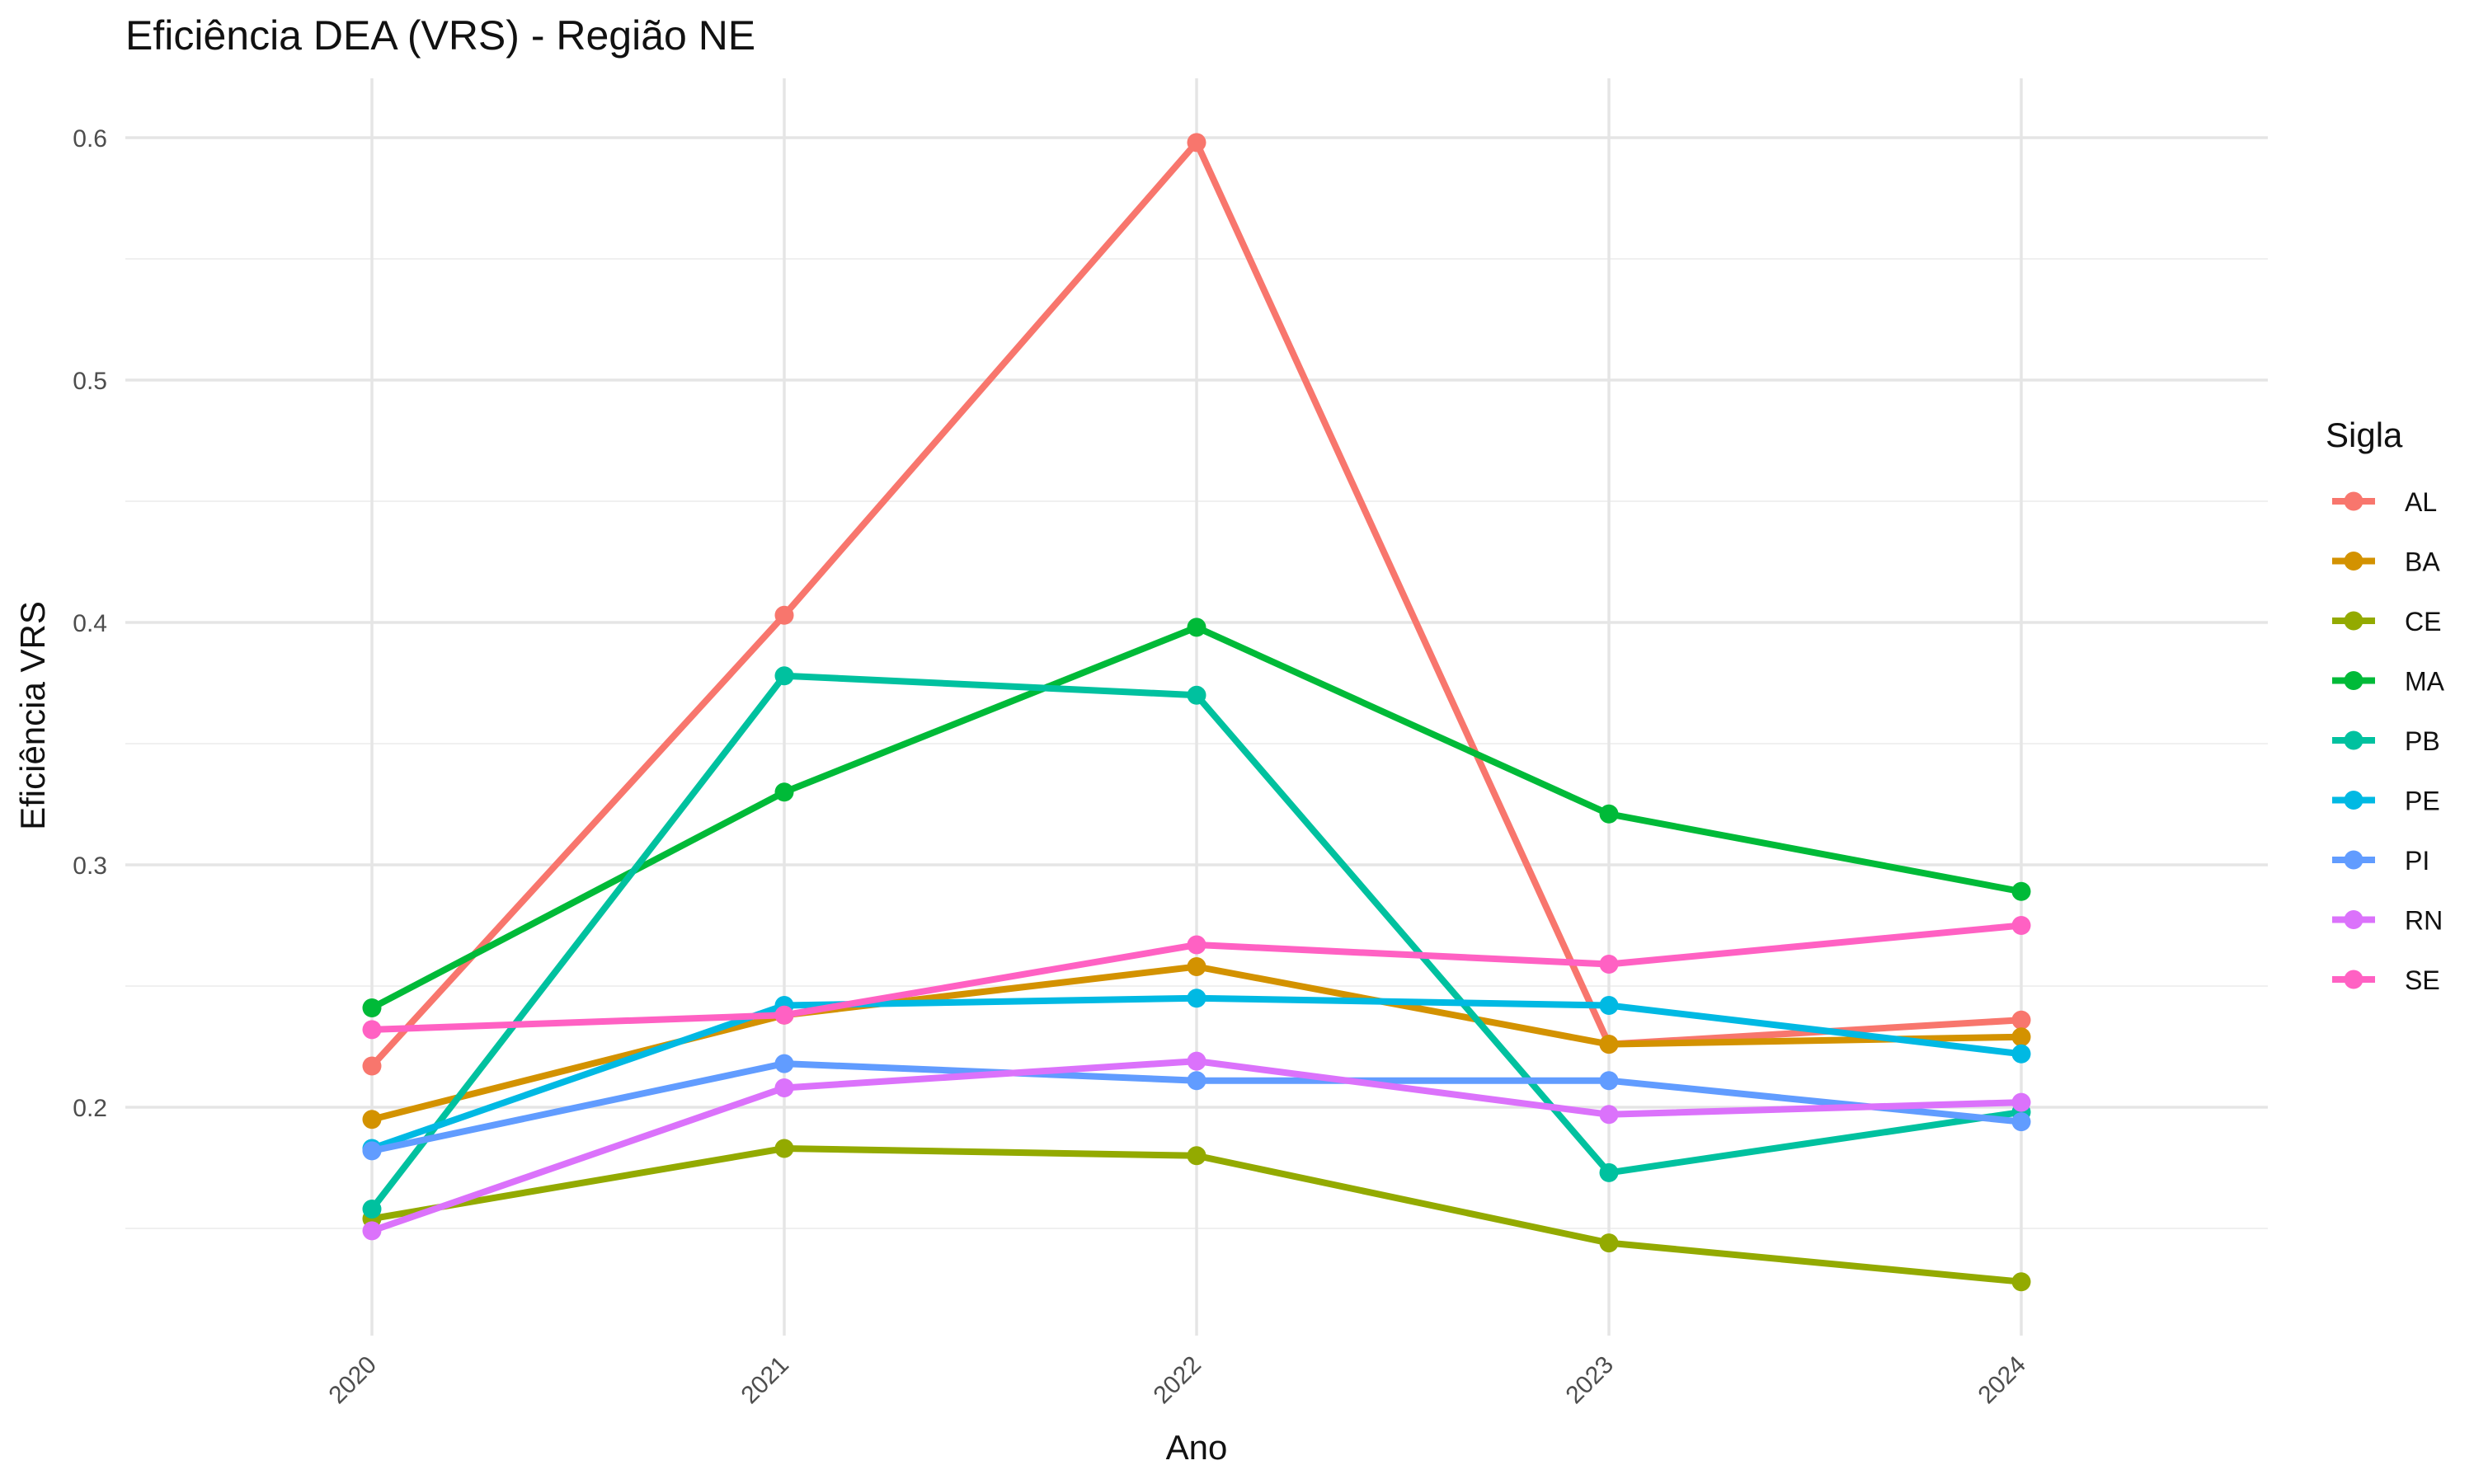  Describe the element at coordinates (2425, 682) in the screenshot. I see `legend-label: MA` at that location.